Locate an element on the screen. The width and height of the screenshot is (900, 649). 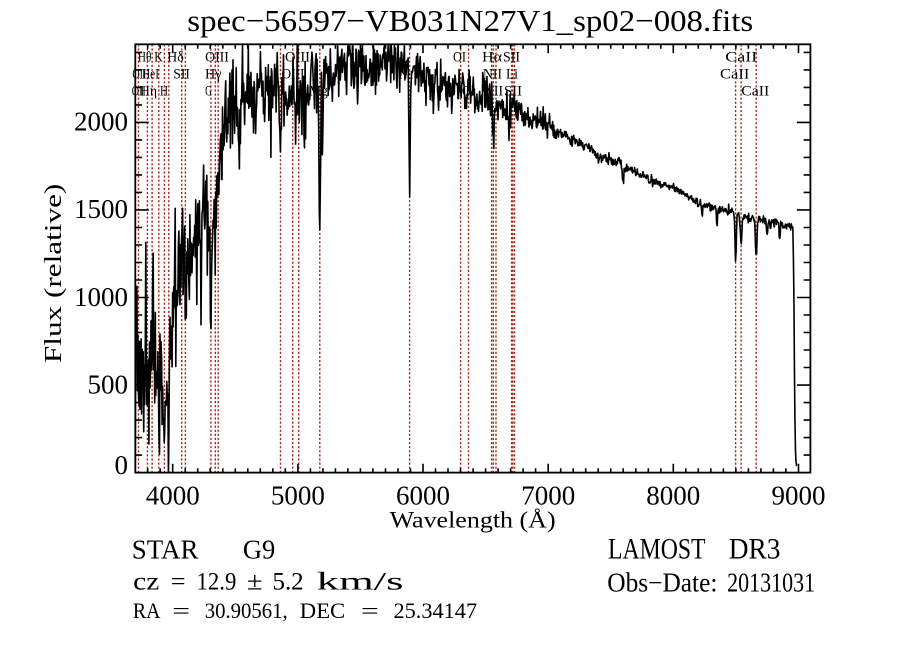
svg-text: 0 is located at coordinates (122, 465).